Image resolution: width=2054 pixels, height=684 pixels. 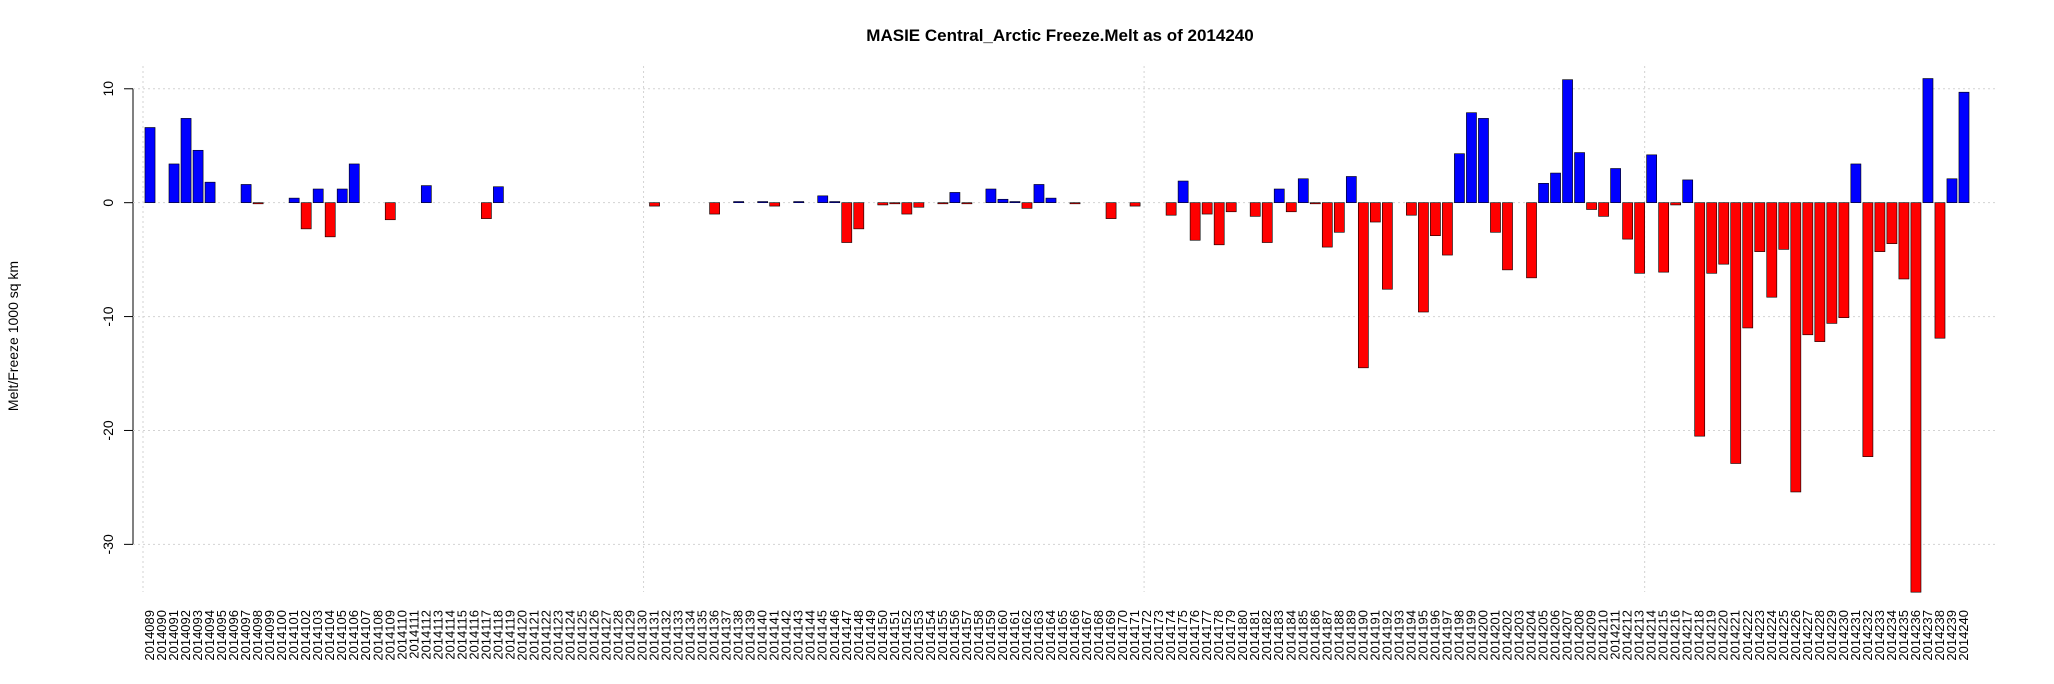 I want to click on x-tick-label: 2014119, so click(x=509, y=635).